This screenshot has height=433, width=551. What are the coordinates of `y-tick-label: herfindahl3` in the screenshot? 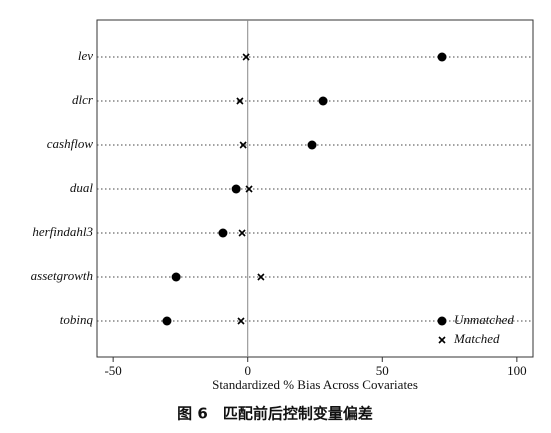 It's located at (62, 231).